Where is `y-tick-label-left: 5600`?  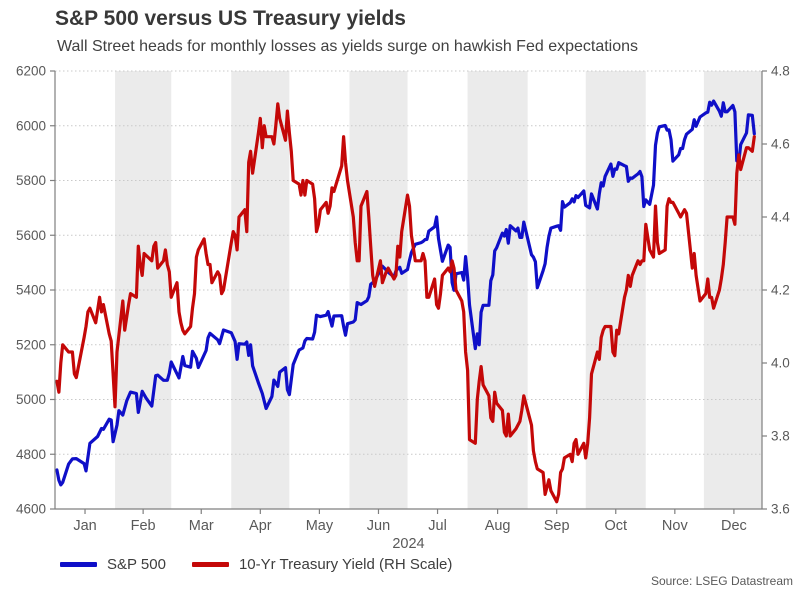 y-tick-label-left: 5600 is located at coordinates (31, 235).